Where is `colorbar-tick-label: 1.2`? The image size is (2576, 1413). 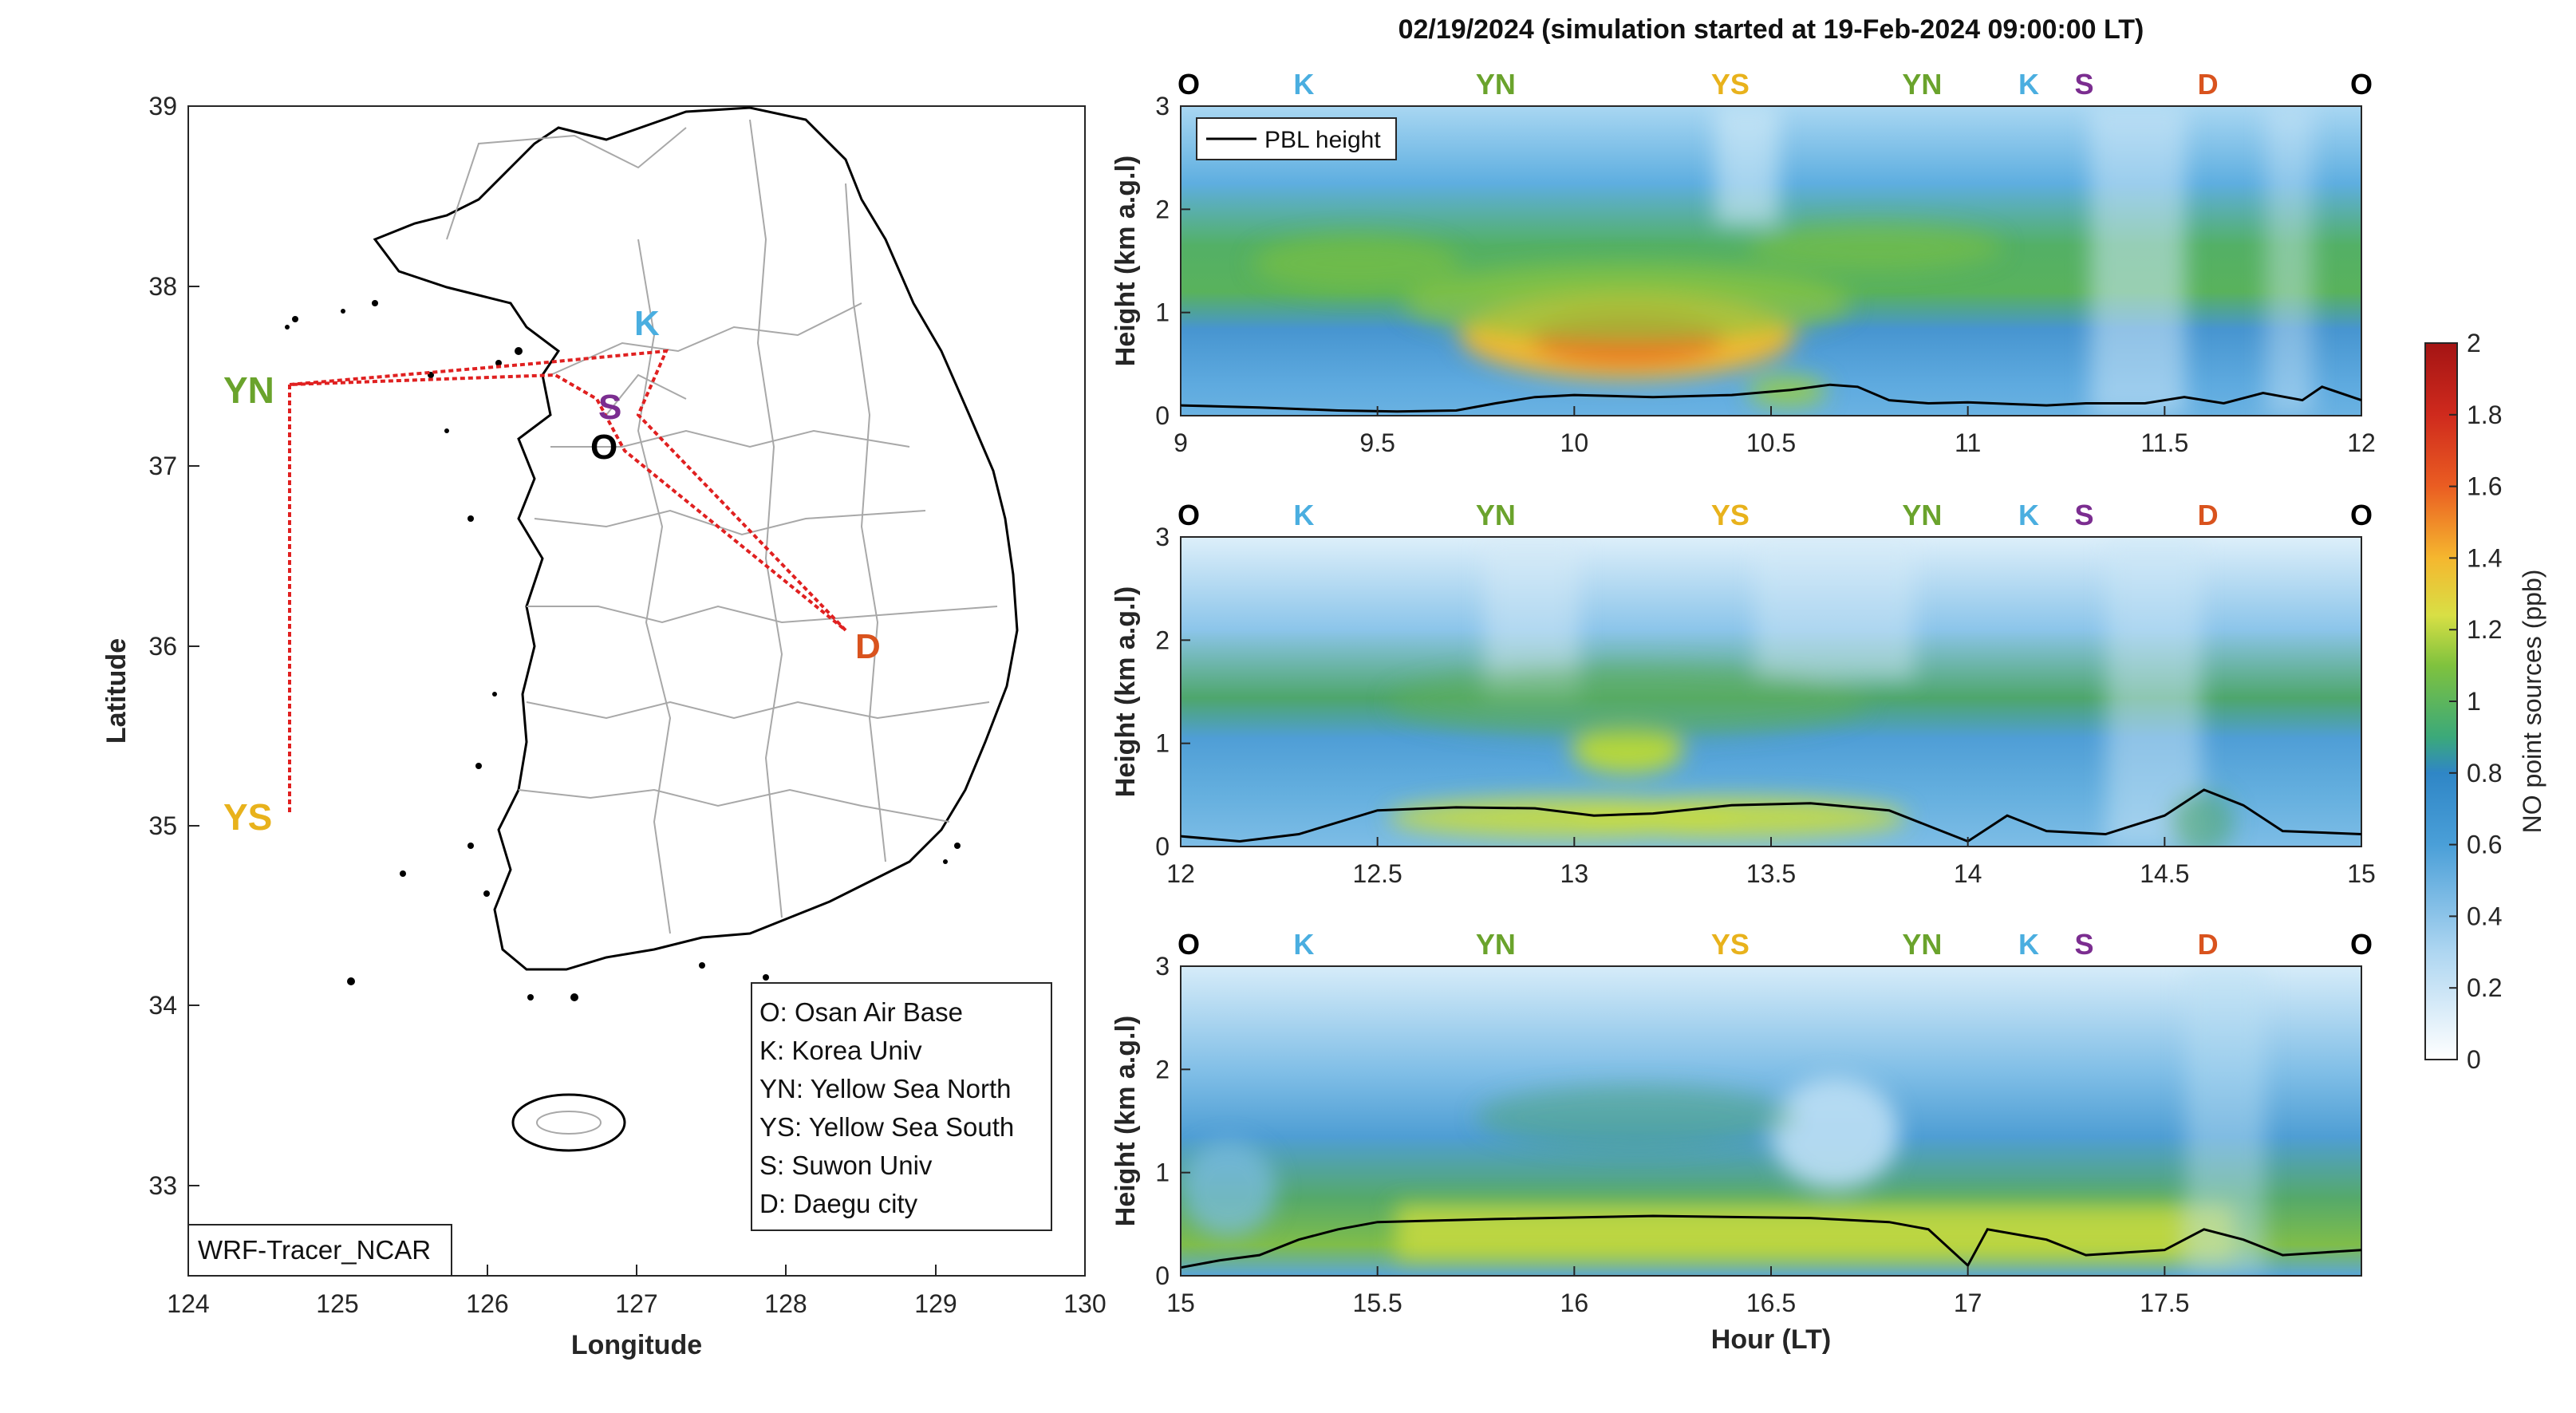
colorbar-tick-label: 1.2 is located at coordinates (2484, 629).